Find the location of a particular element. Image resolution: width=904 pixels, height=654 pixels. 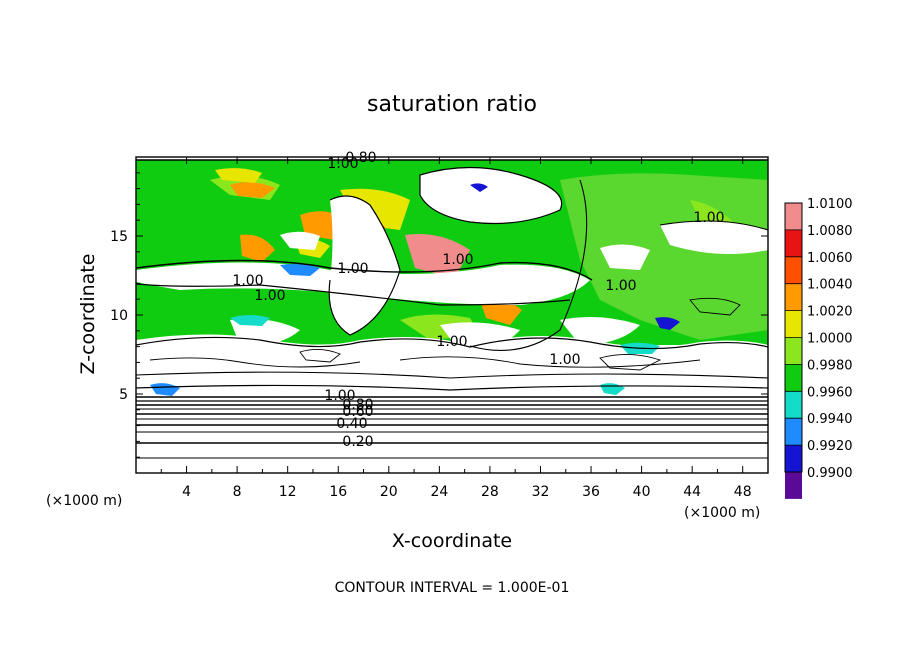

x-tick-label: 48 is located at coordinates (743, 492).